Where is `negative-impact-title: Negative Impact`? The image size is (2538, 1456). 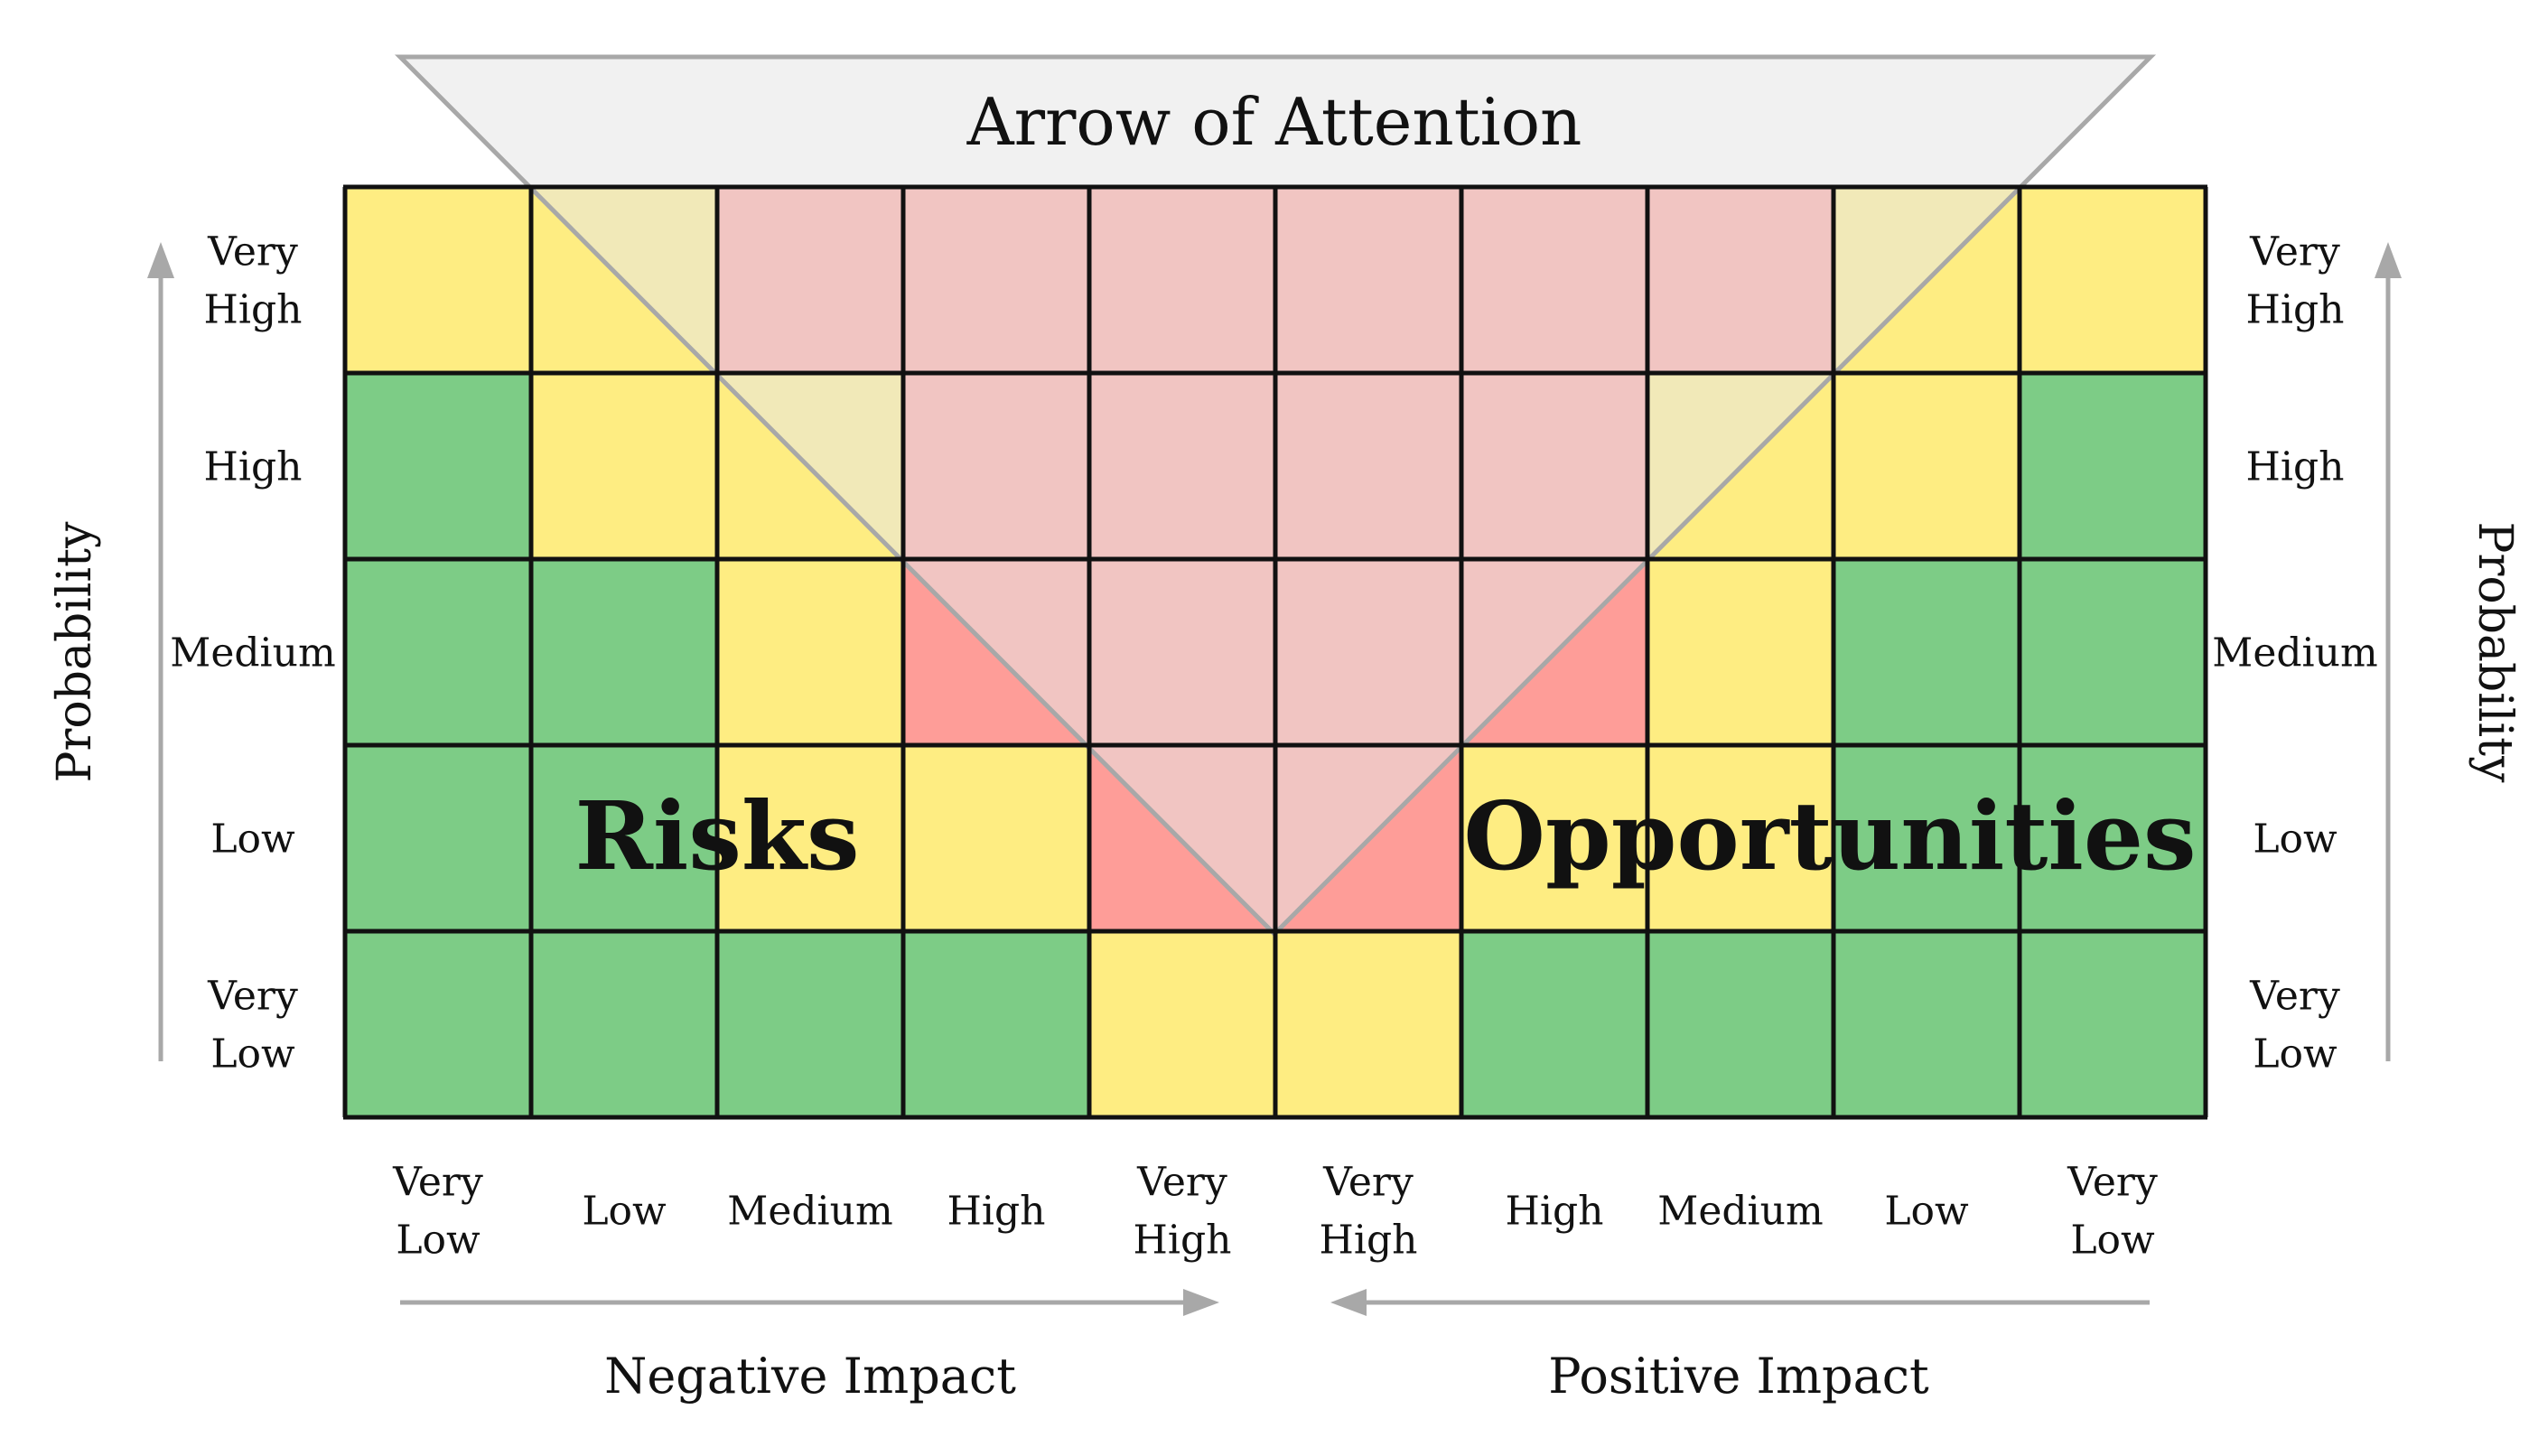
negative-impact-title: Negative Impact is located at coordinates (810, 1376).